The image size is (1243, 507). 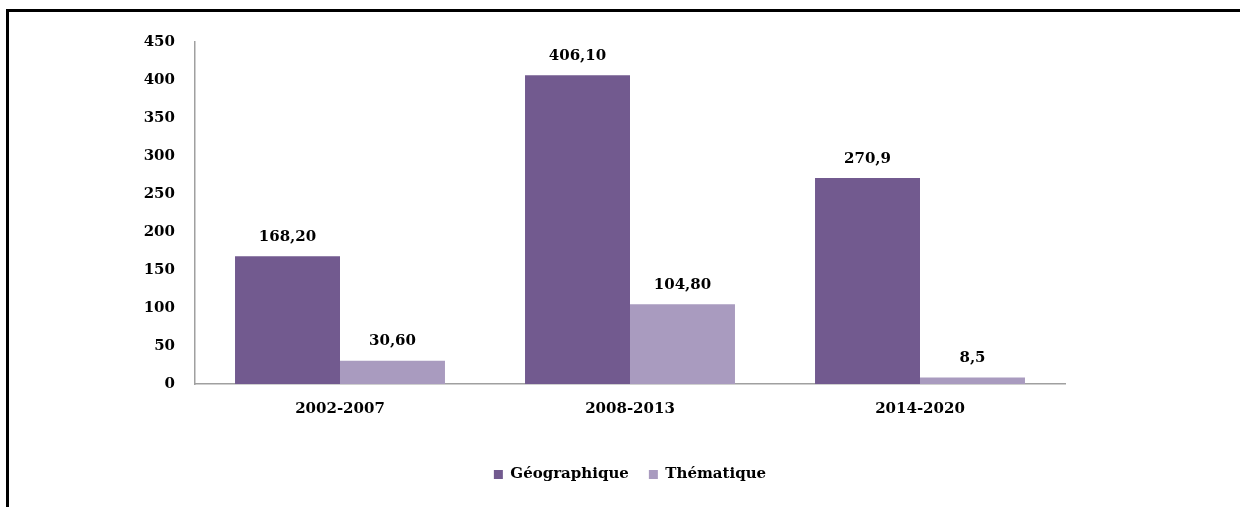 What do you see at coordinates (159, 116) in the screenshot?
I see `y-tick-label: 350` at bounding box center [159, 116].